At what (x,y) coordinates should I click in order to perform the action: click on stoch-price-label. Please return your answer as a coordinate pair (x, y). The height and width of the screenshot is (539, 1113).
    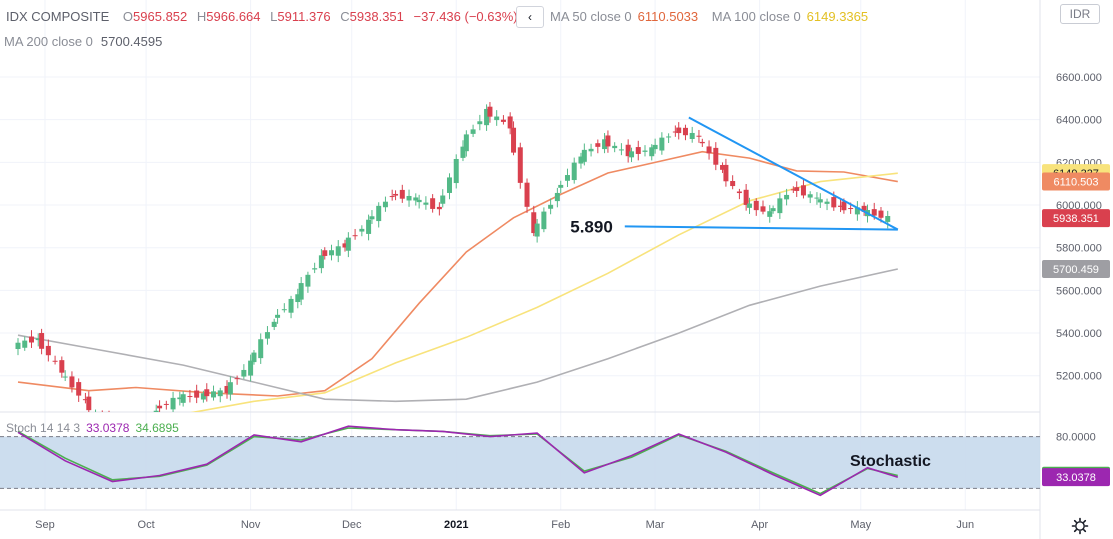
    Looking at the image, I should click on (1076, 477).